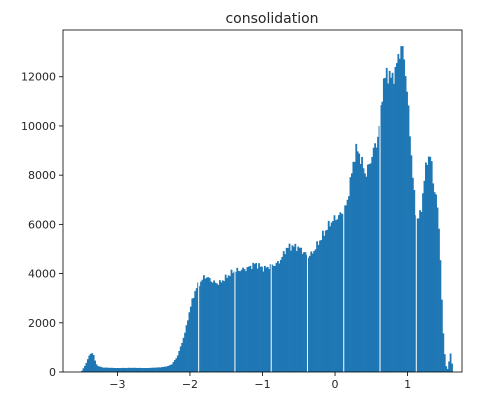  What do you see at coordinates (38, 77) in the screenshot?
I see `y-tick-label: 12000` at bounding box center [38, 77].